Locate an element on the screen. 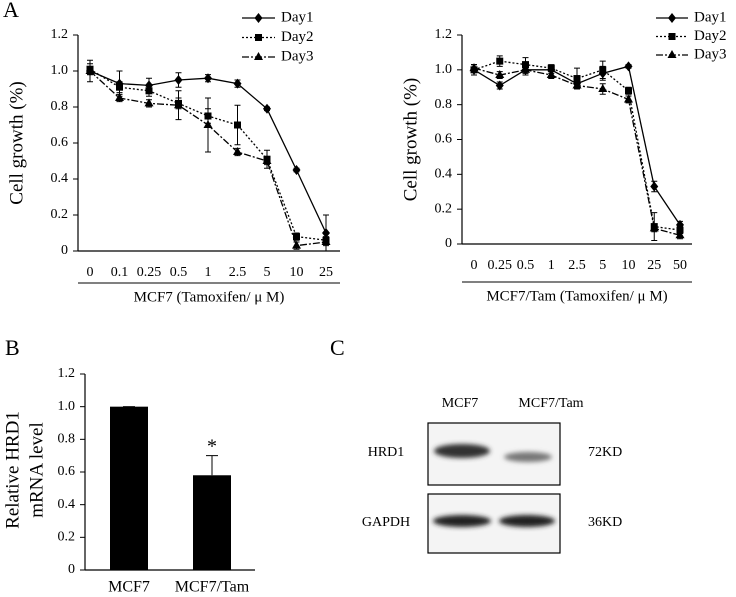  panel-label: A is located at coordinates (11, 11).